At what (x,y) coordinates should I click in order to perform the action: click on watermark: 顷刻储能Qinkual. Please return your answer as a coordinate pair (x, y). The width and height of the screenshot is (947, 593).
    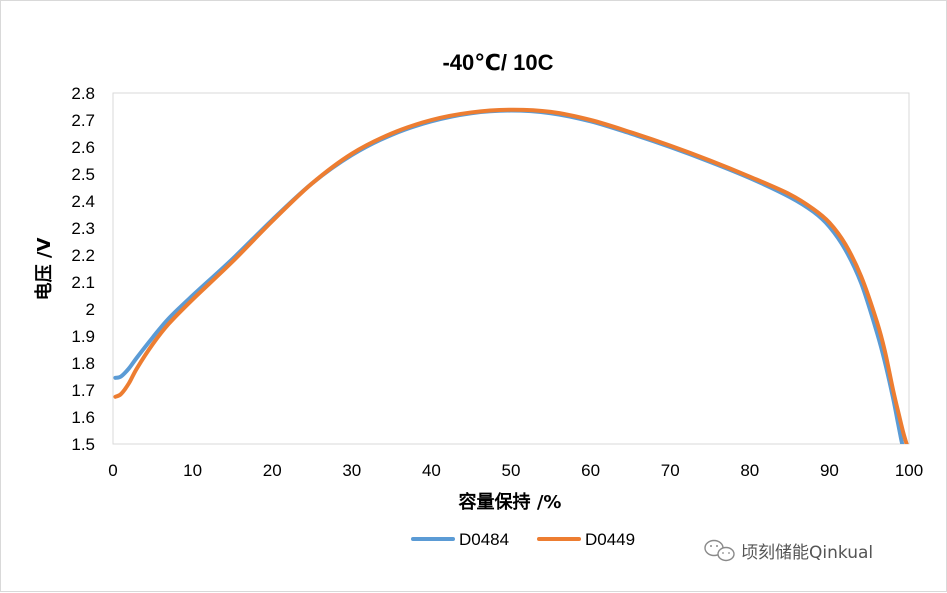
    Looking at the image, I should click on (788, 551).